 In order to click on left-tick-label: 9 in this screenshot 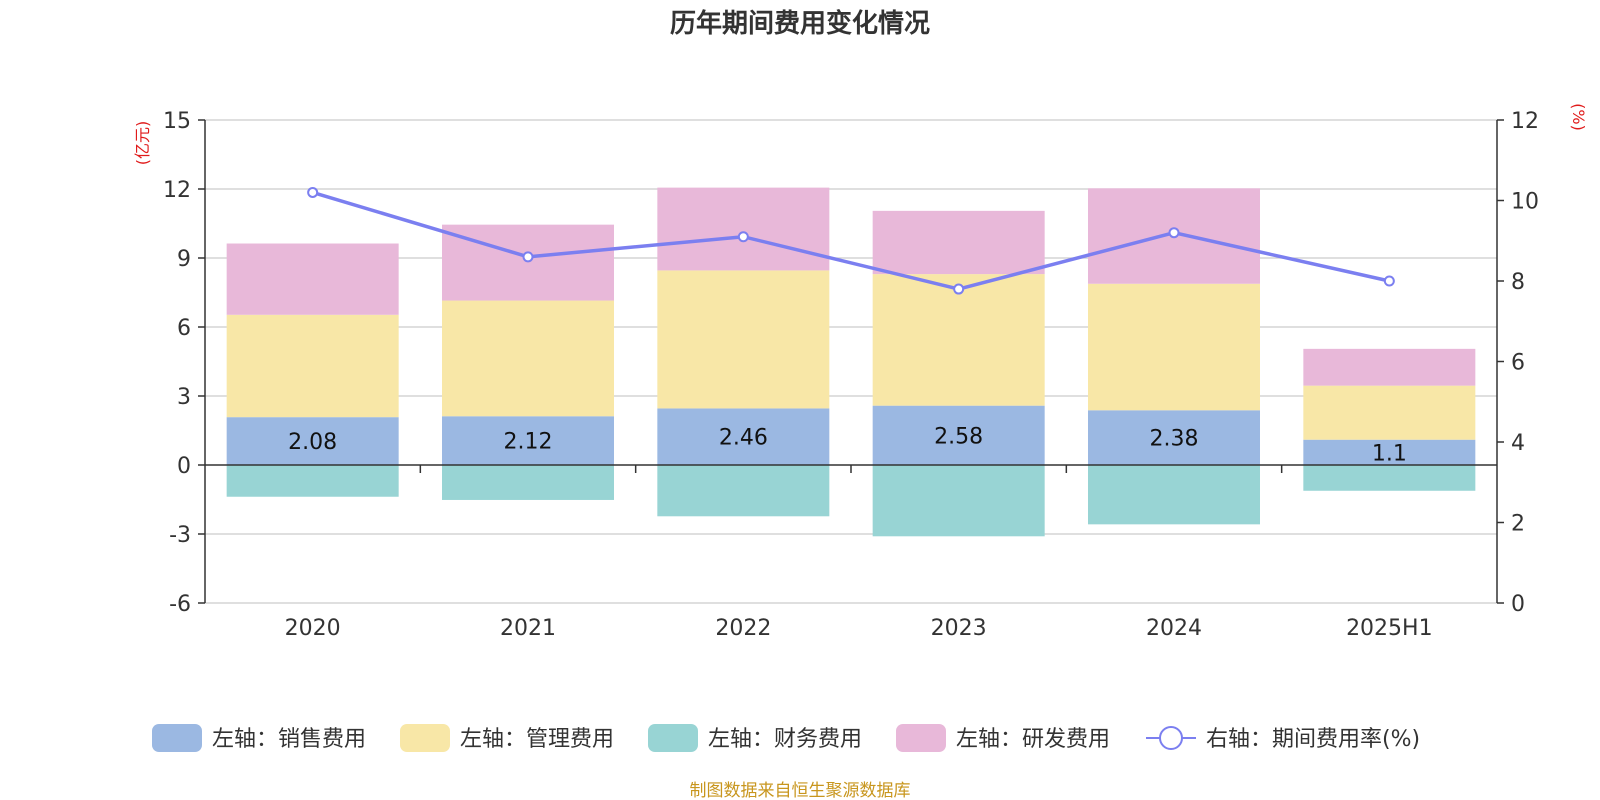, I will do `click(184, 259)`.